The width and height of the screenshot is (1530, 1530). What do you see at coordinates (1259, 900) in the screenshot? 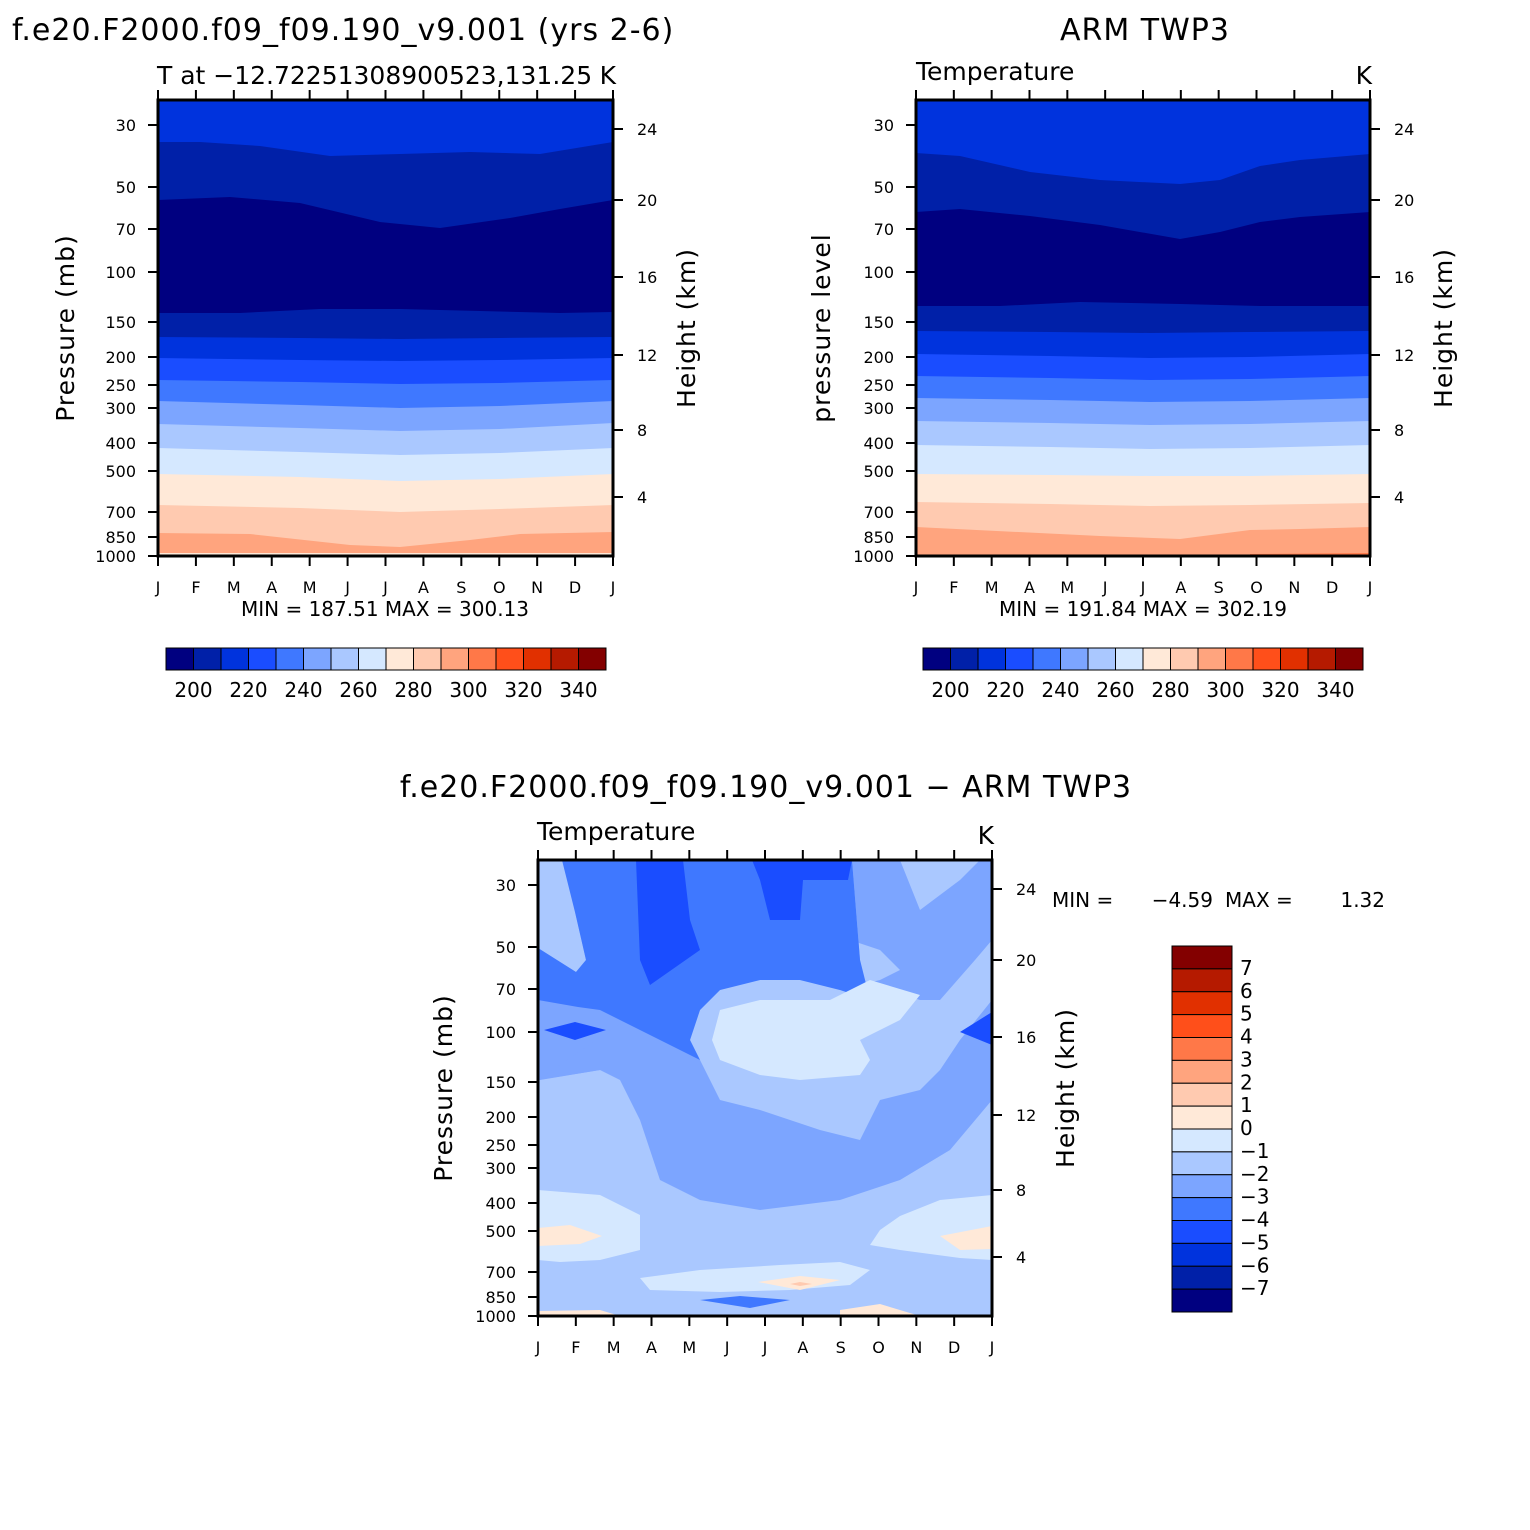
I see `panel3-stats-max-label: MAX =` at bounding box center [1259, 900].